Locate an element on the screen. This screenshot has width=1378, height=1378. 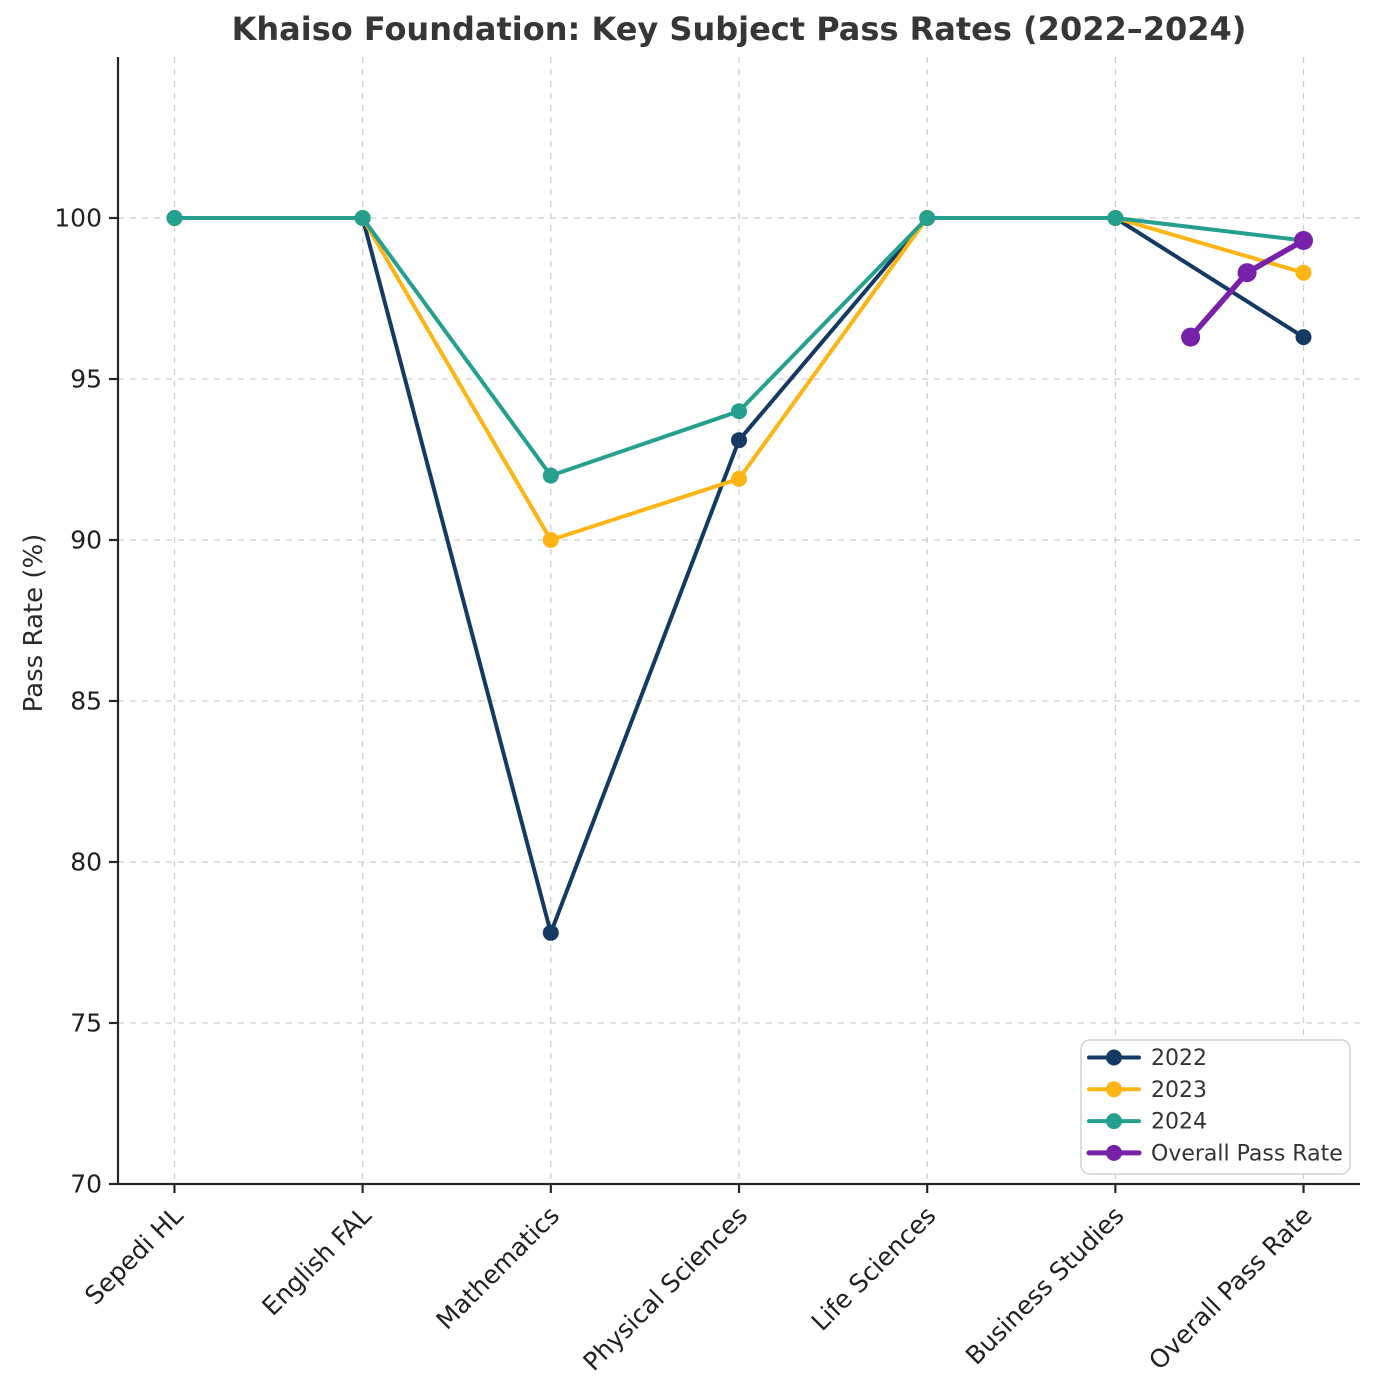
y-tick-label: 70 is located at coordinates (86, 1184).